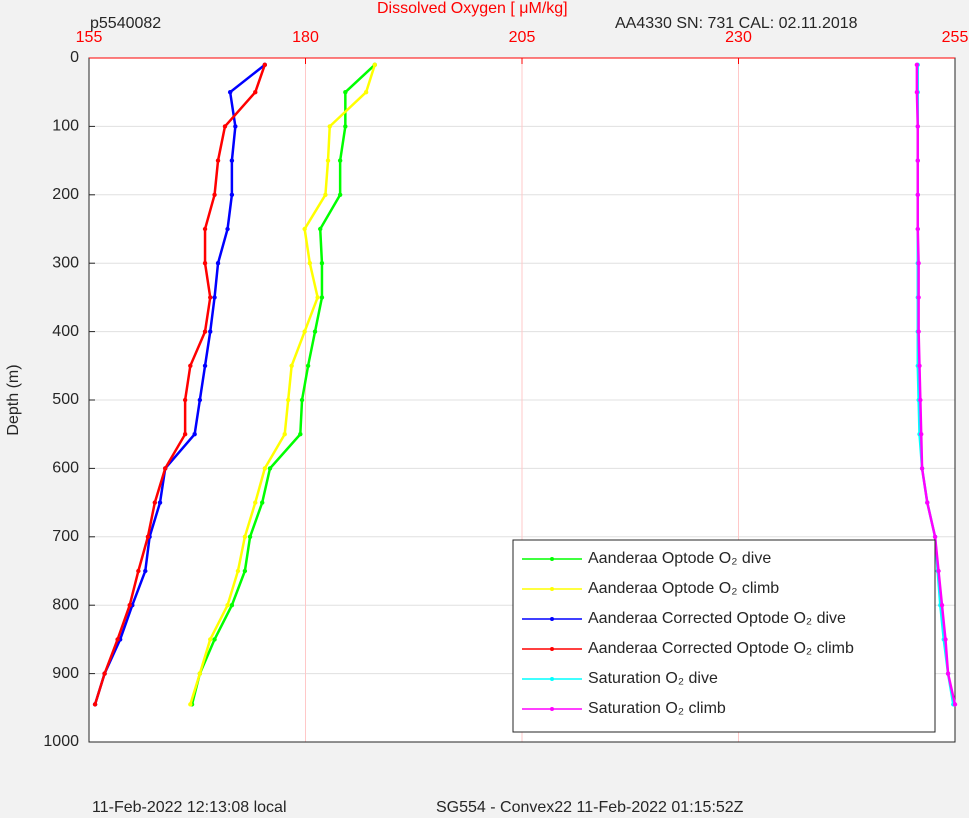 The width and height of the screenshot is (969, 818). I want to click on annotation: AA4330 SN: 731 CAL: 02.11.2018, so click(736, 23).